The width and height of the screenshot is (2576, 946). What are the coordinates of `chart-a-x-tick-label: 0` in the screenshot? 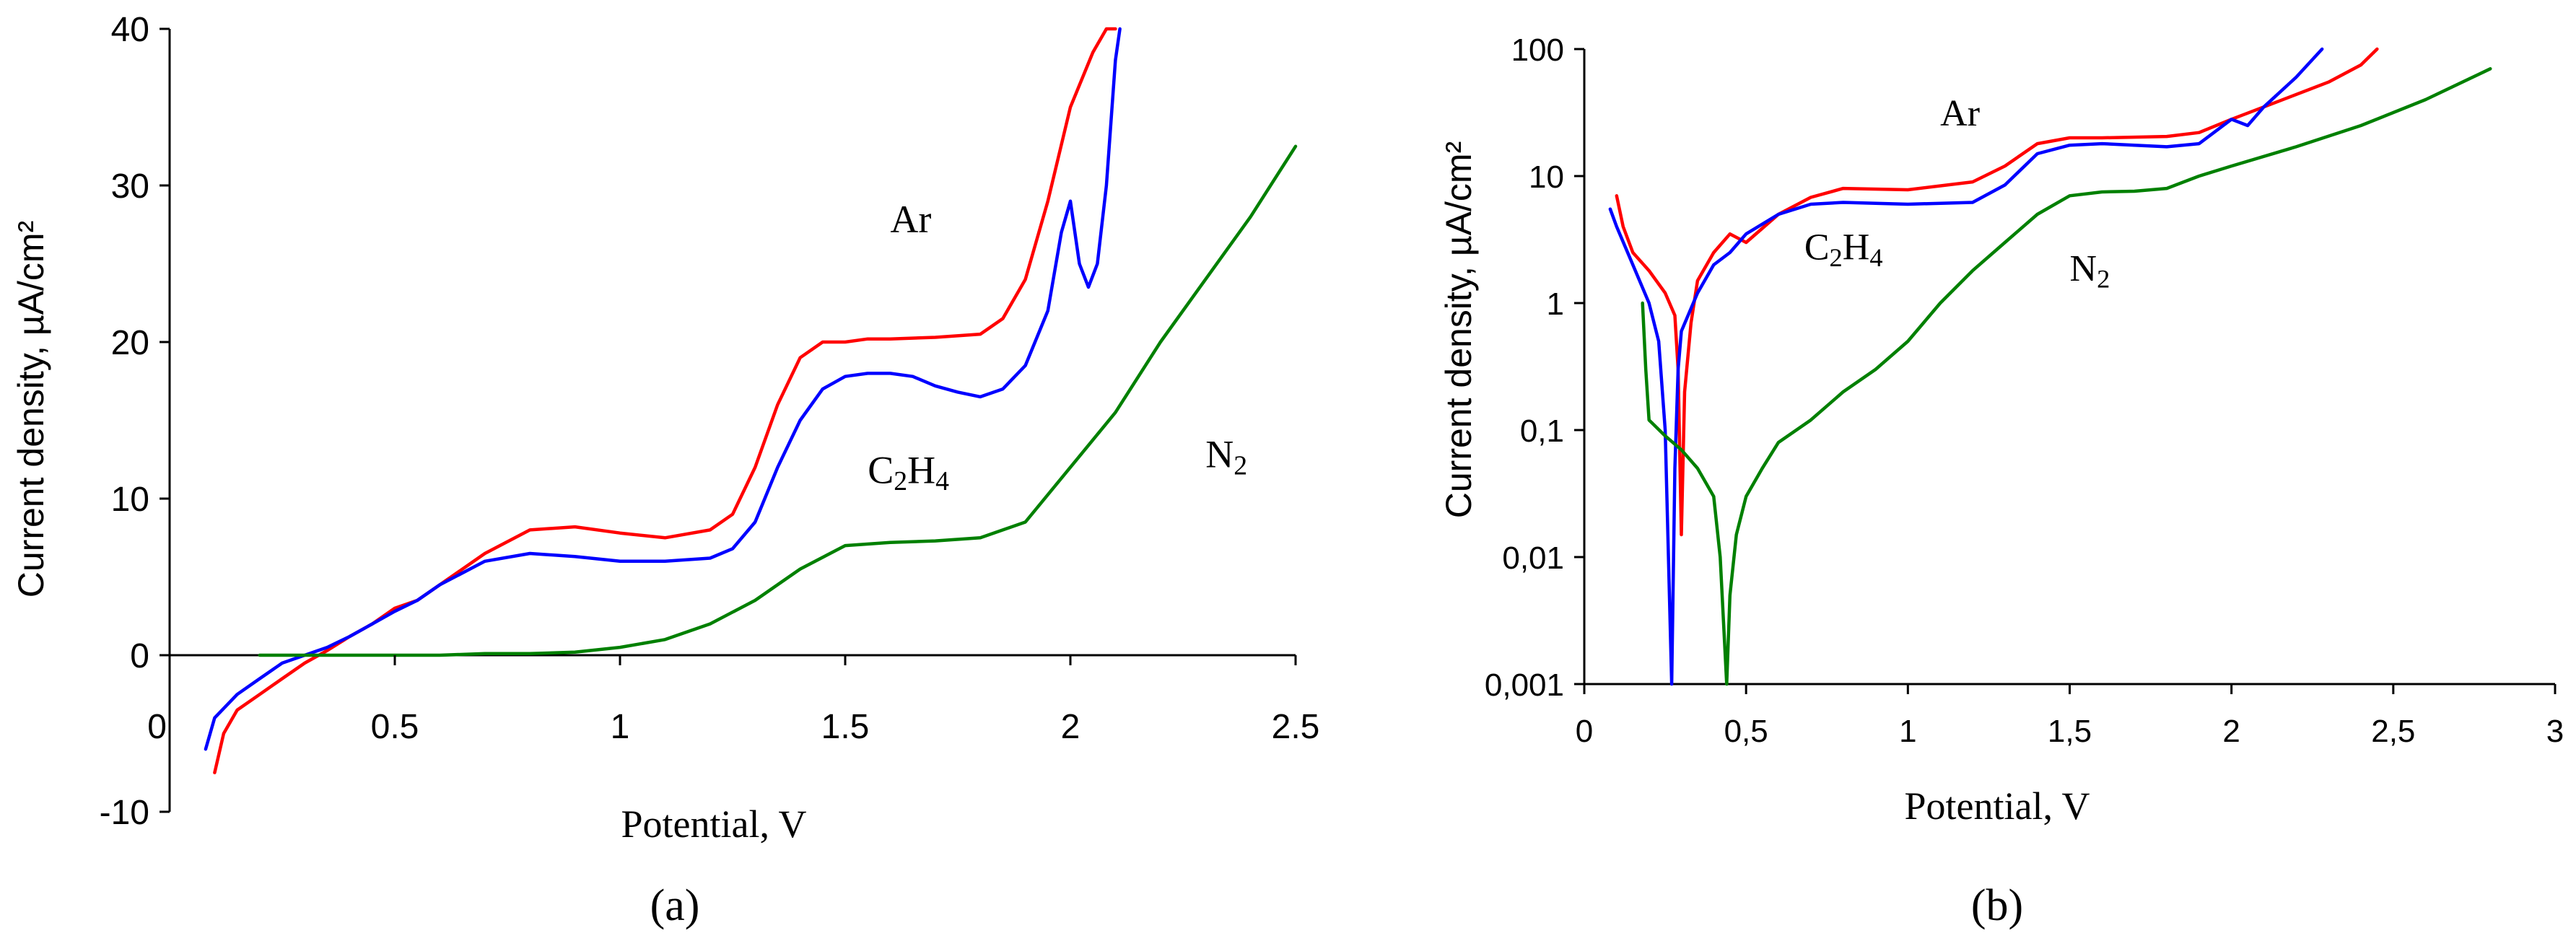 It's located at (157, 727).